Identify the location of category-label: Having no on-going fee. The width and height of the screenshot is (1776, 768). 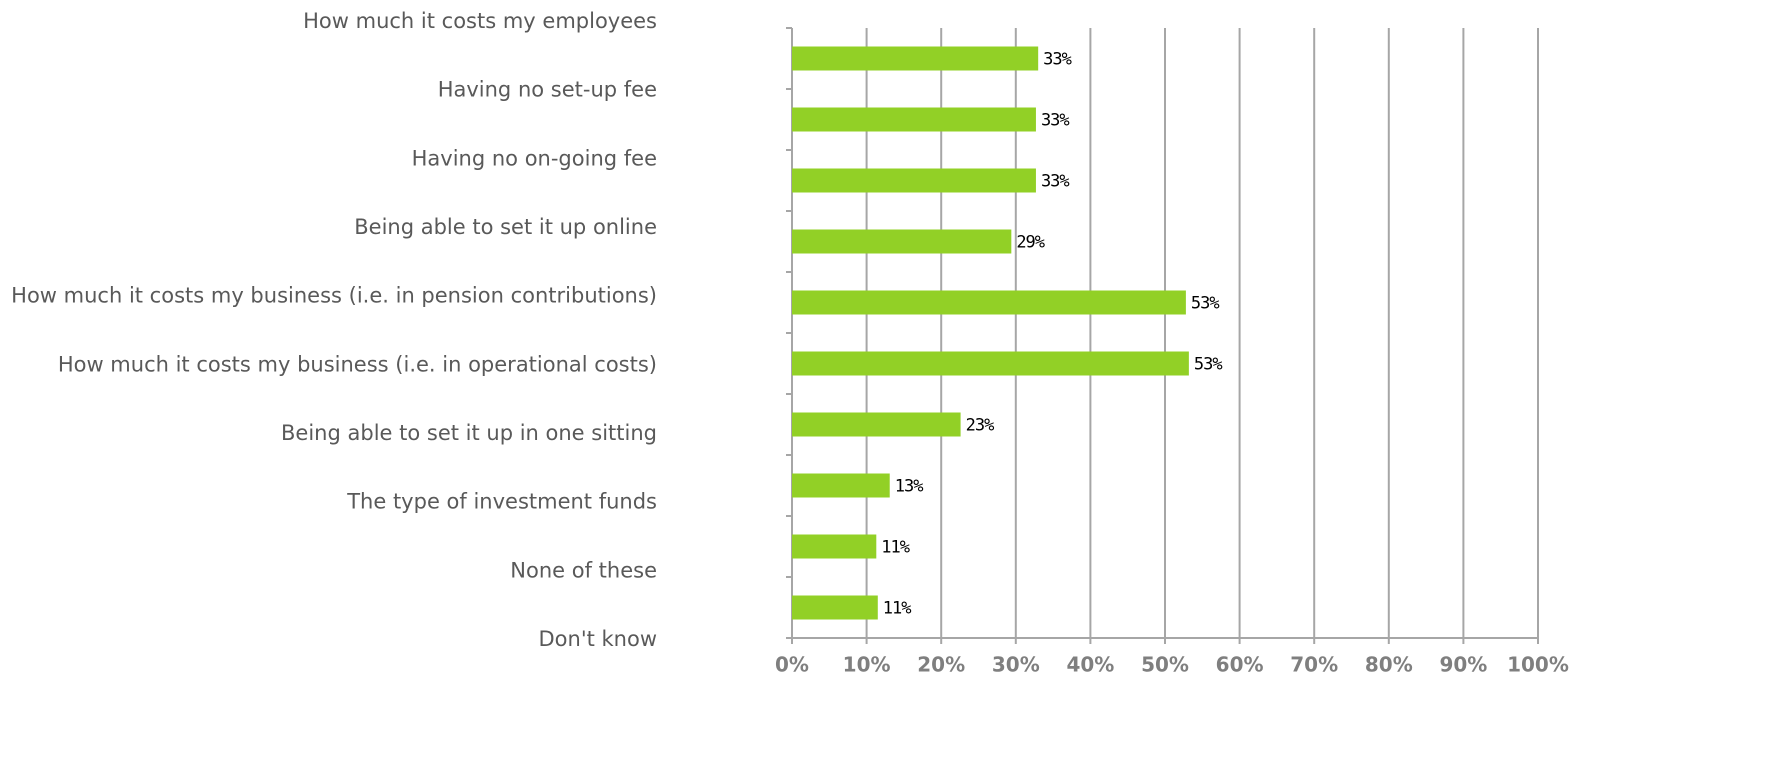
(534, 158).